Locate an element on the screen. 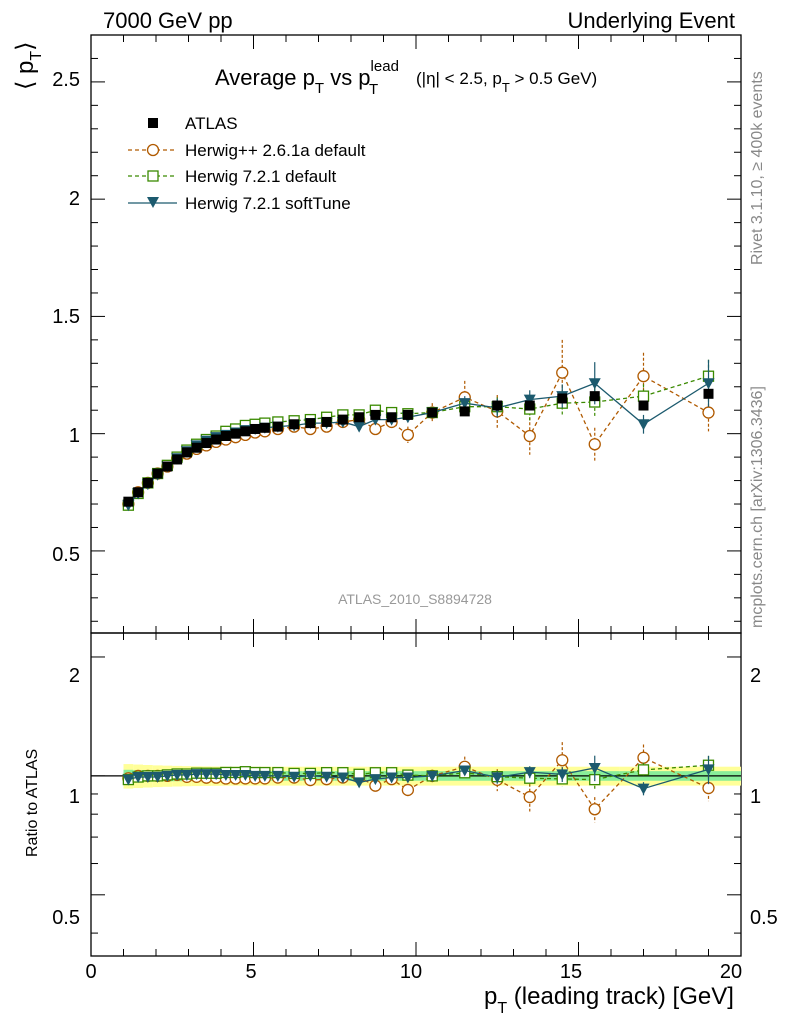 The height and width of the screenshot is (1024, 786). legend-marker-herwig7-default is located at coordinates (153, 176).